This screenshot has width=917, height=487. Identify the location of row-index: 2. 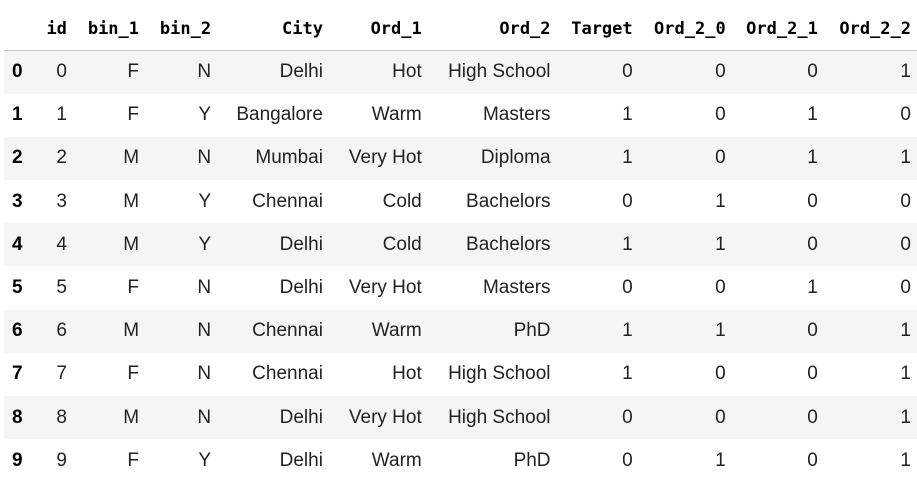
(17, 158).